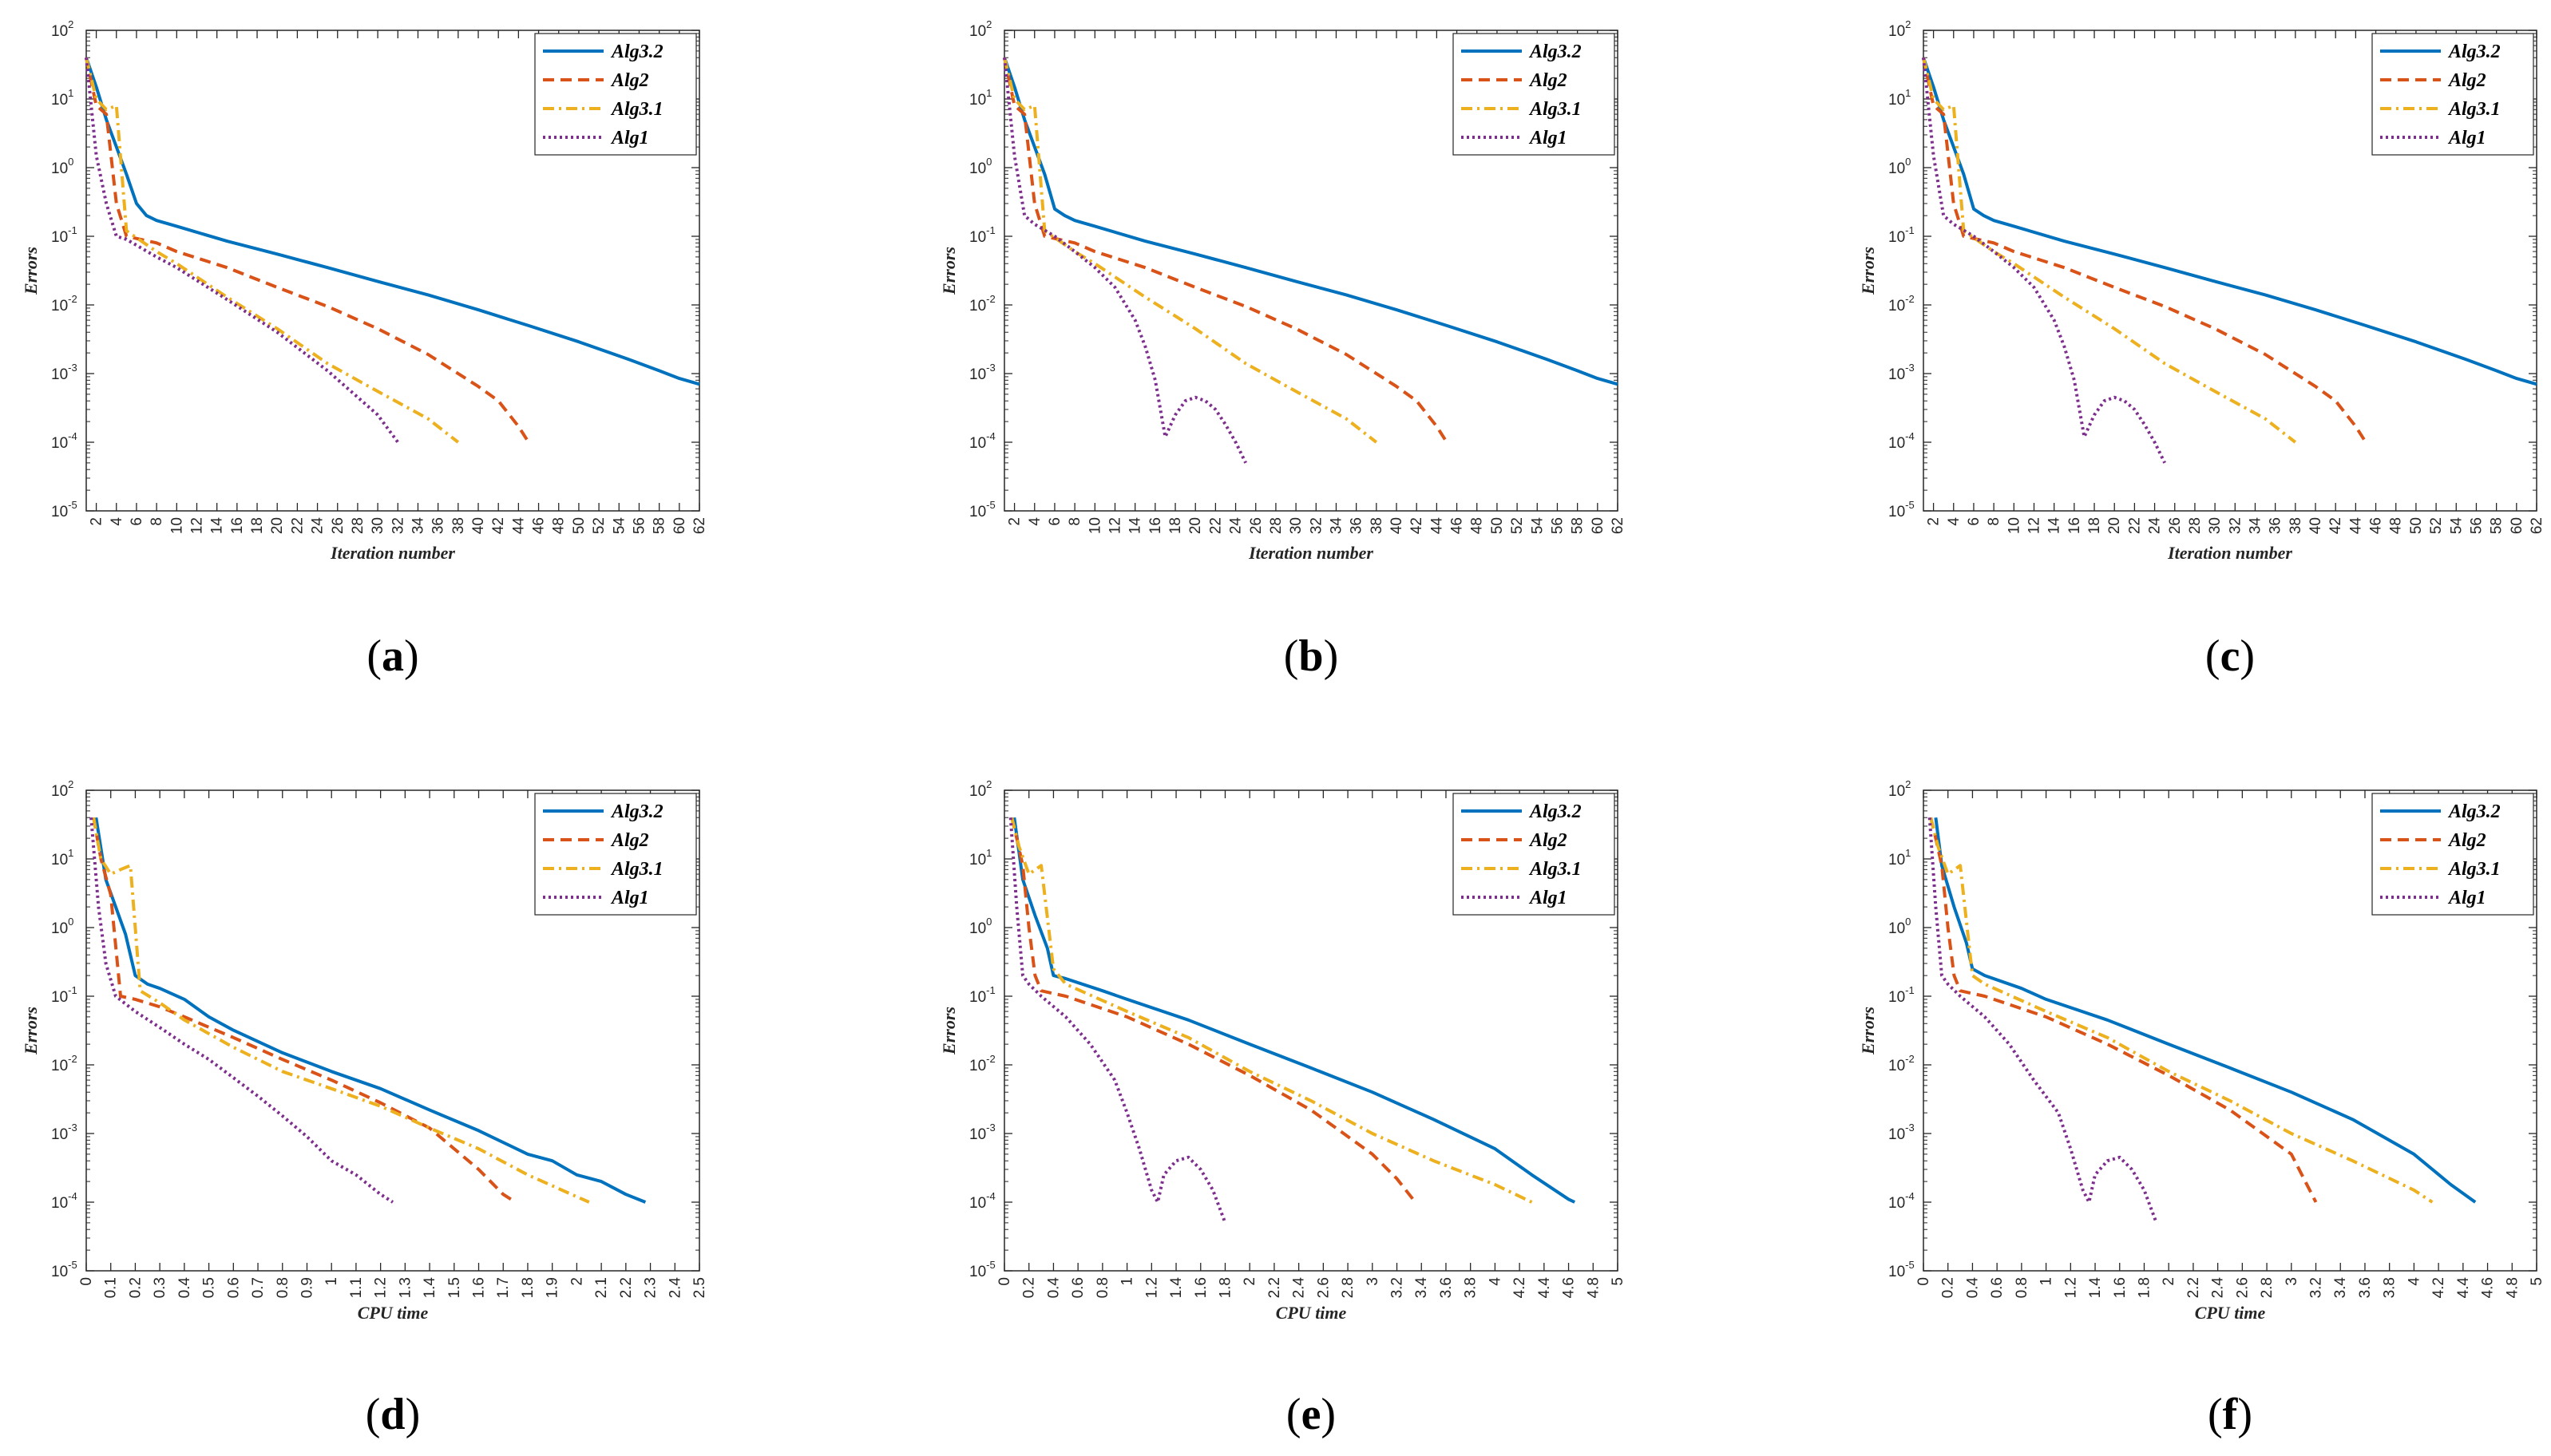  What do you see at coordinates (2488, 1287) in the screenshot?
I see `x-tick-label: 4.6` at bounding box center [2488, 1287].